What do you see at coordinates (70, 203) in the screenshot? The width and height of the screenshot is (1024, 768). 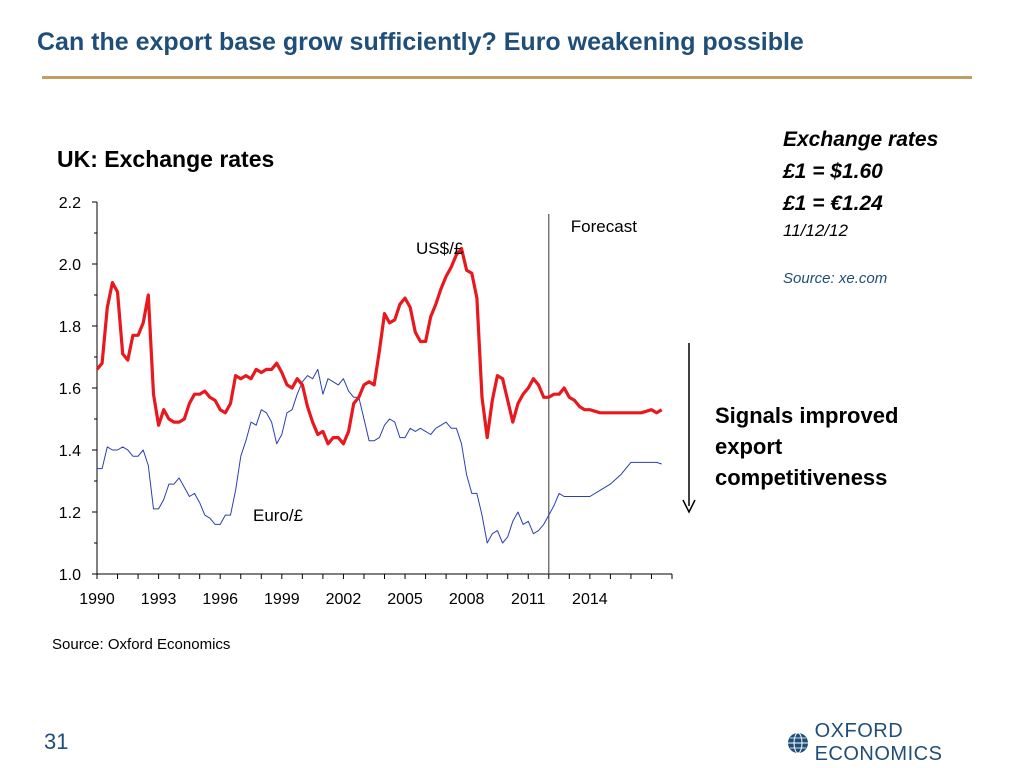 I see `y-tick-label: 2.2` at bounding box center [70, 203].